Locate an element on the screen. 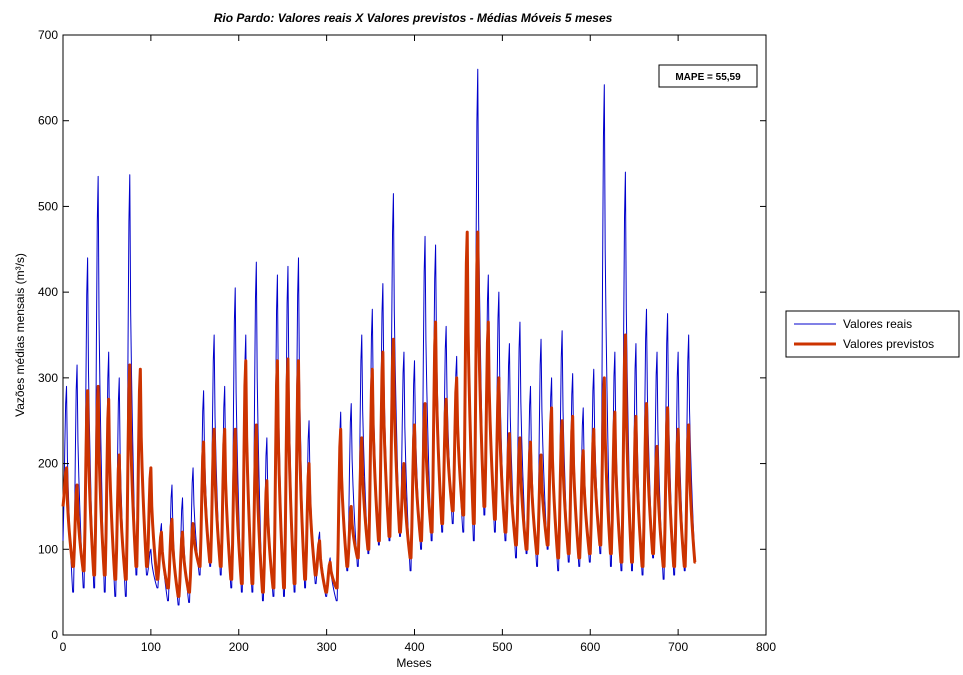 This screenshot has height=675, width=963. y-axis-label: Vazões médias mensais (m³/s) is located at coordinates (20, 335).